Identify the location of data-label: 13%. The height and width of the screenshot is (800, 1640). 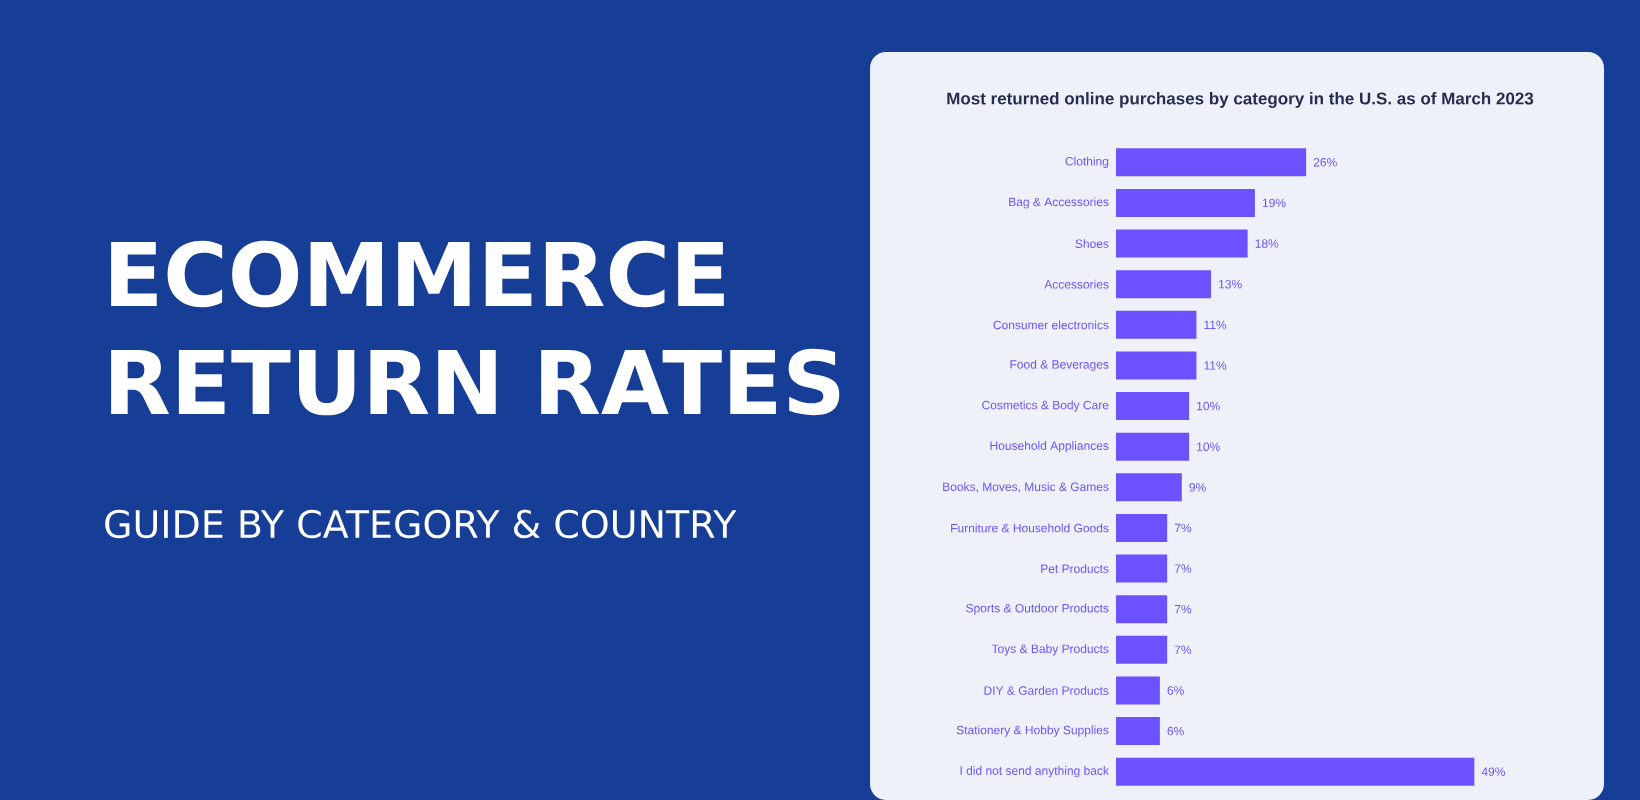
(1230, 284).